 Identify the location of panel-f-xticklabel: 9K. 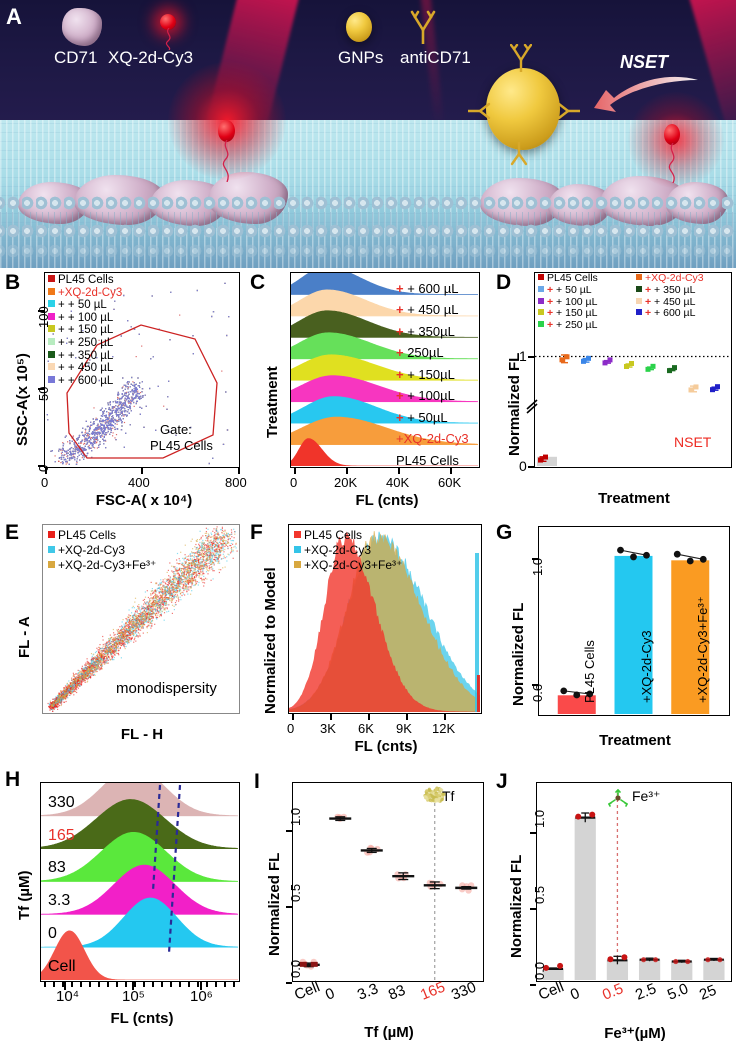
(404, 728).